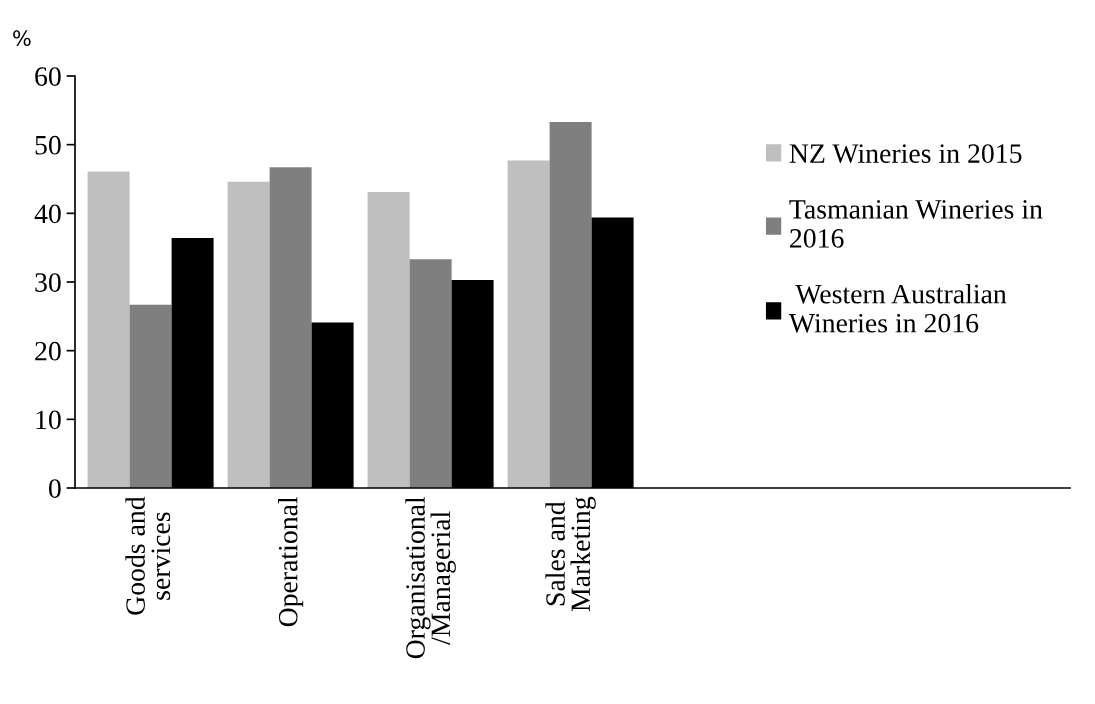 The width and height of the screenshot is (1095, 704). I want to click on legend-label: Tasmanian Wineries in 2016, so click(916, 224).